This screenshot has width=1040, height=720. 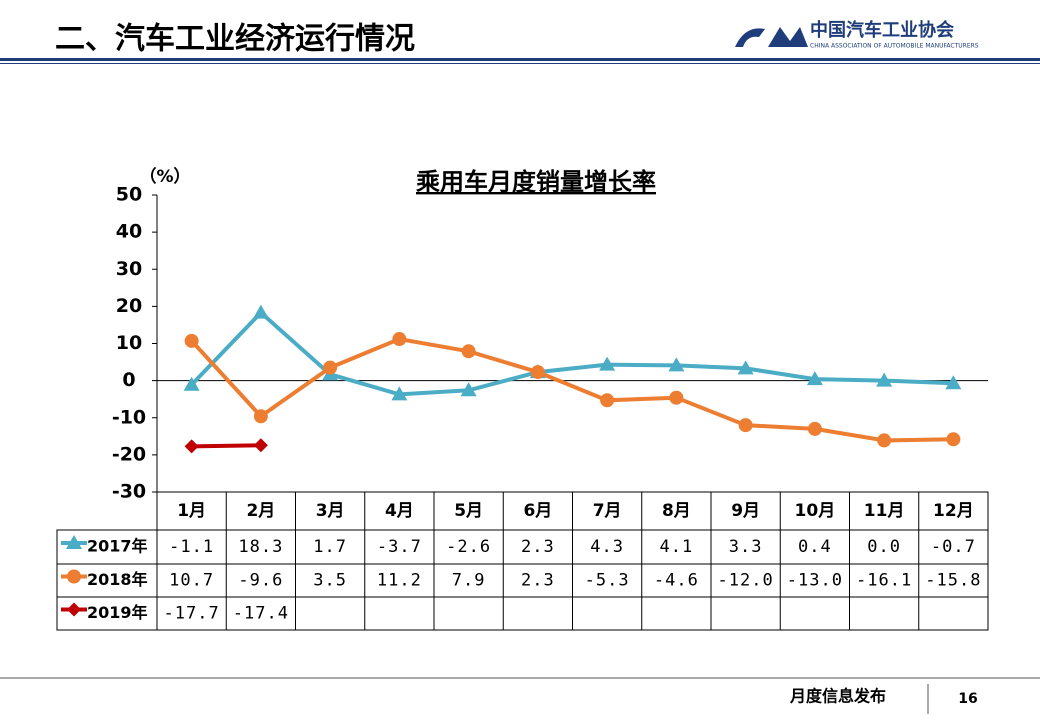 I want to click on legend-label: 2017年, so click(x=117, y=546).